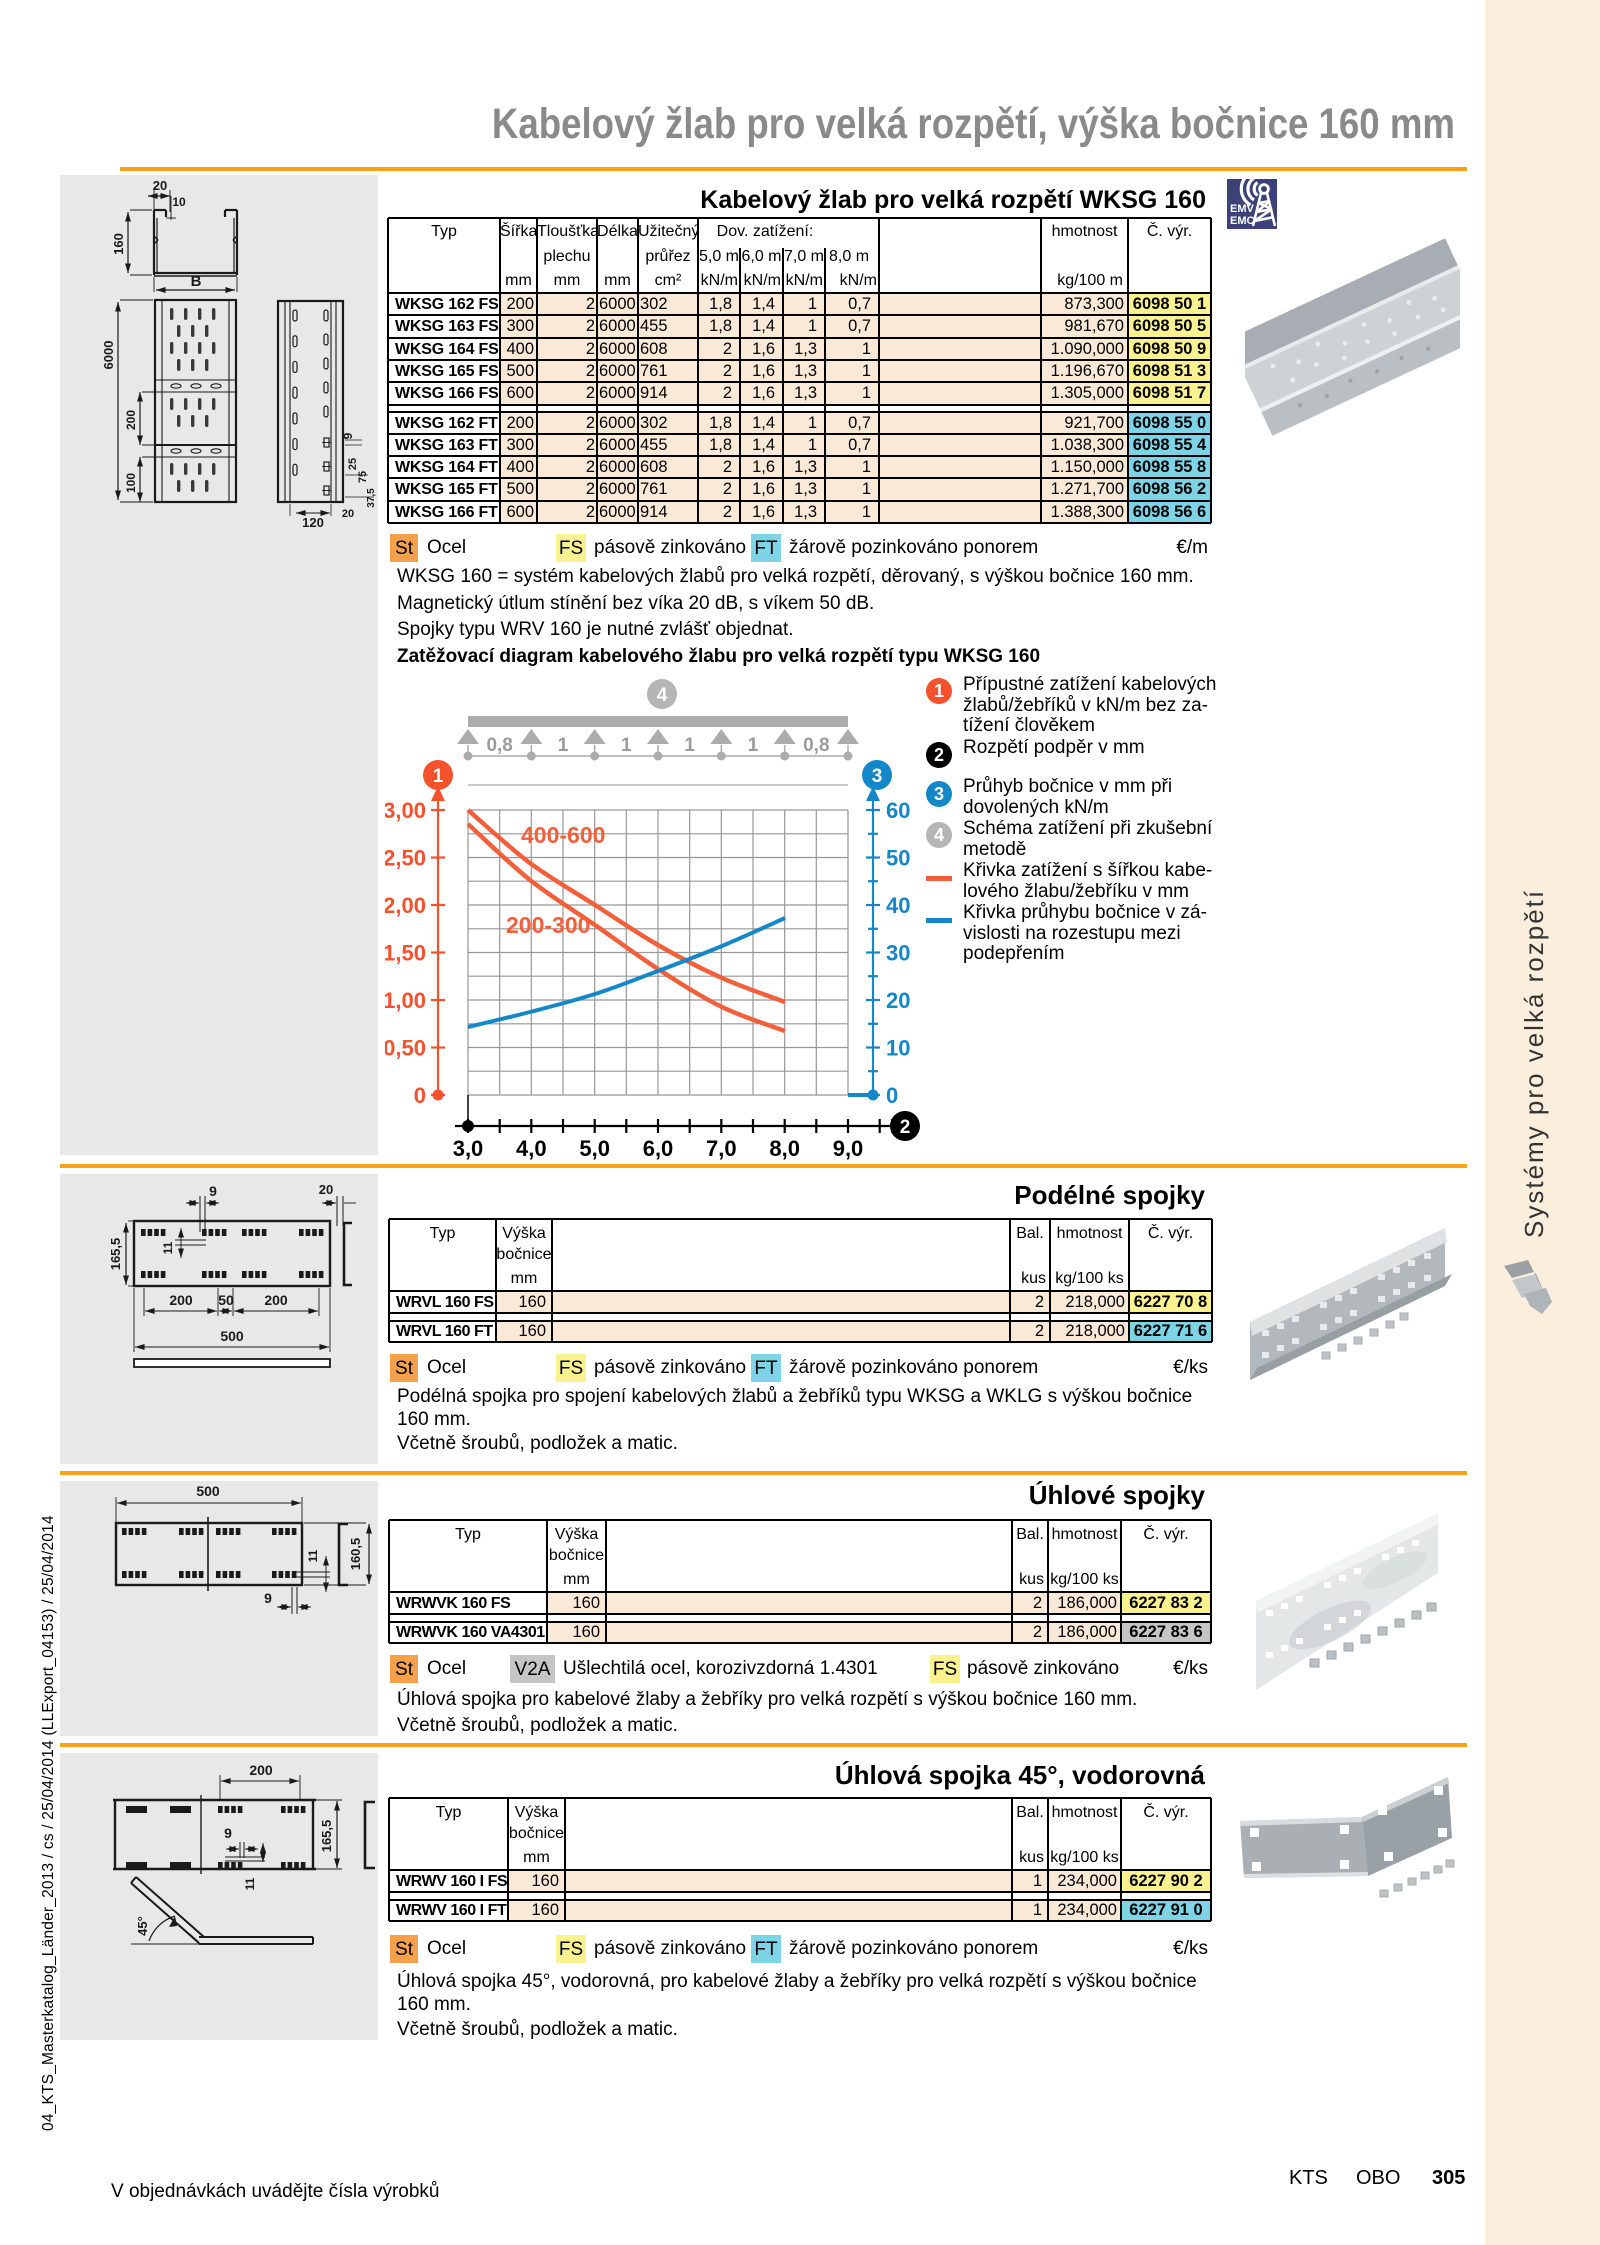  I want to click on svg-text: 75, so click(363, 477).